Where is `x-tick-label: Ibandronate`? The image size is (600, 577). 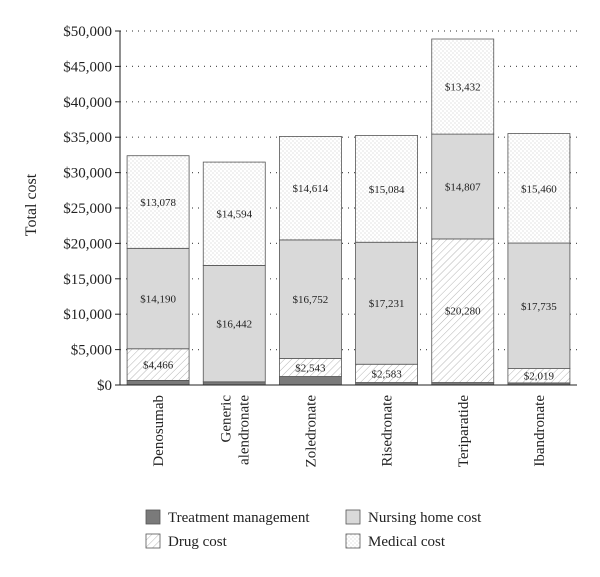 x-tick-label: Ibandronate is located at coordinates (540, 431).